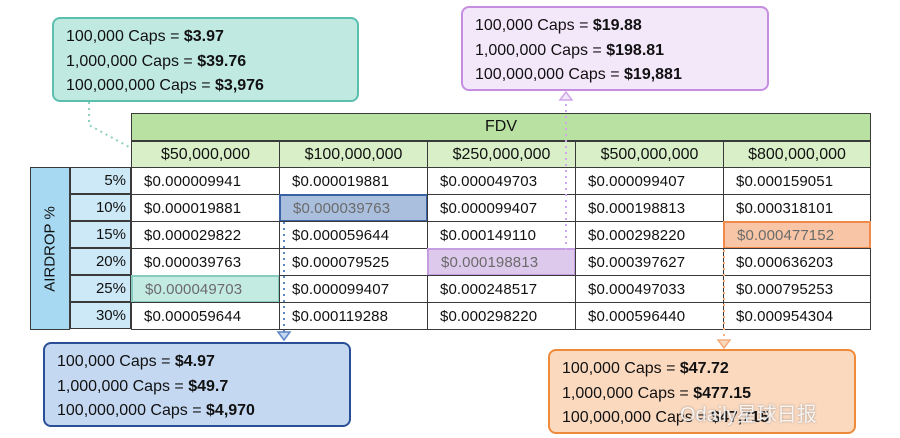 The height and width of the screenshot is (438, 900). Describe the element at coordinates (570, 50) in the screenshot. I see `callout-line: 1,000,000 Caps = $198.81` at that location.